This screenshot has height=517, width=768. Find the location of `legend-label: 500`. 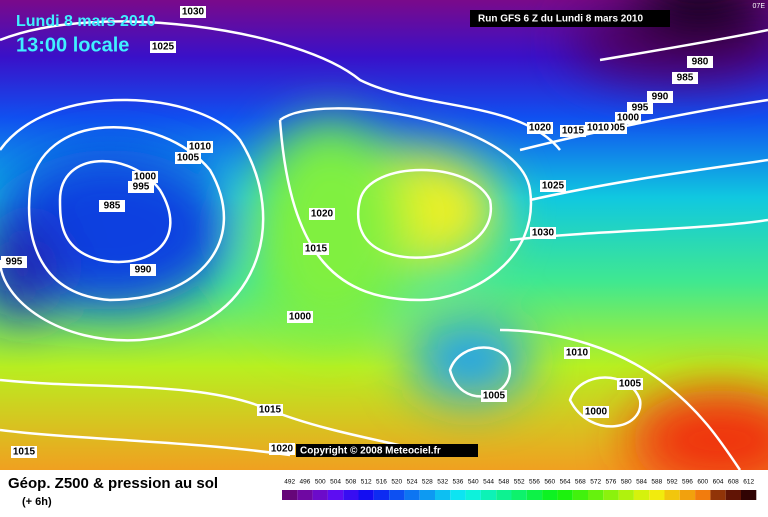

legend-label: 500 is located at coordinates (320, 482).